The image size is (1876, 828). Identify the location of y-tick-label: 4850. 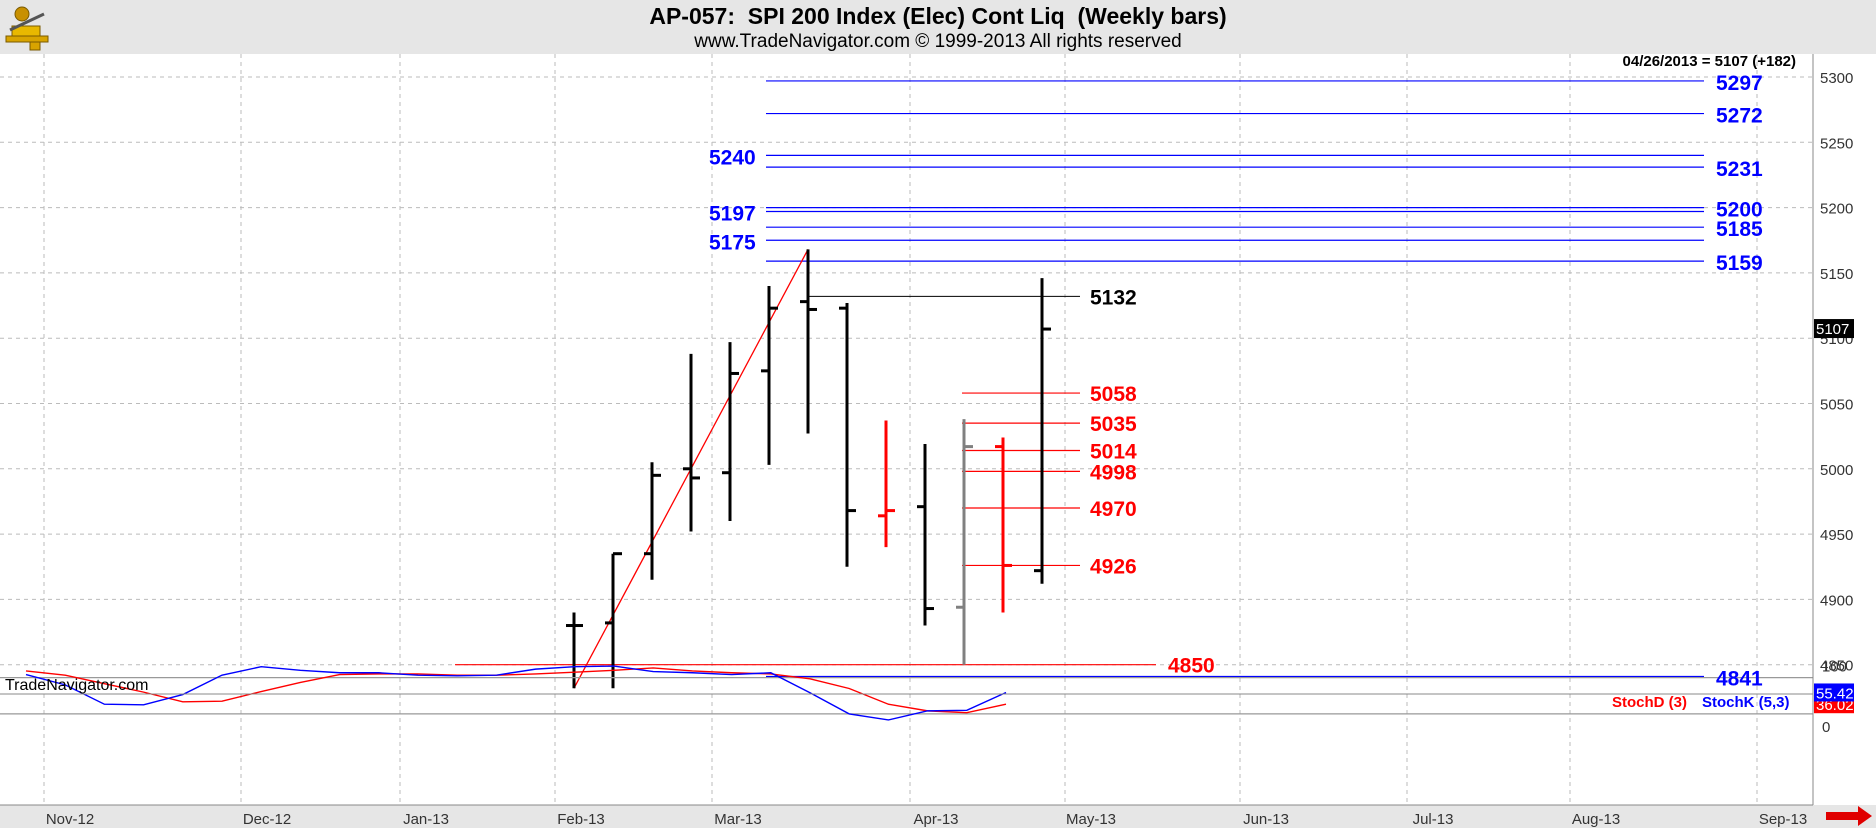
(1836, 666).